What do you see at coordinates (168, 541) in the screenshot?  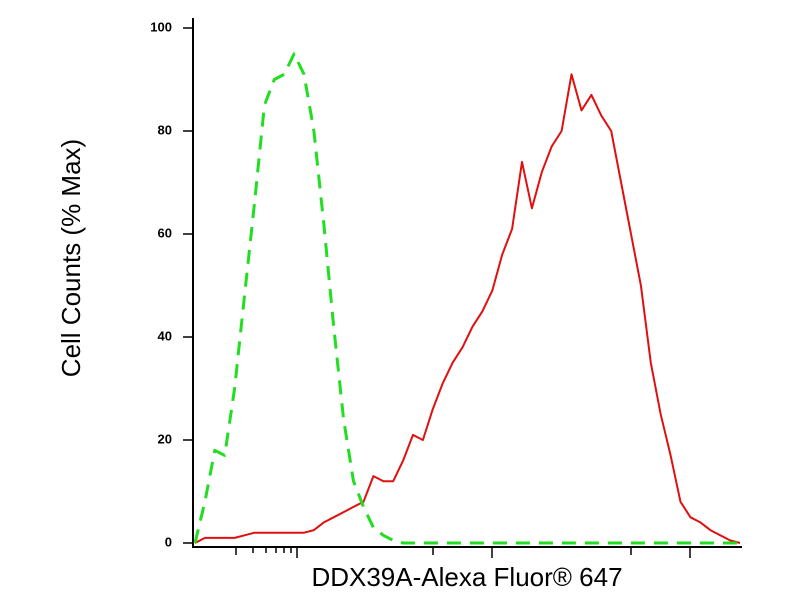 I see `y-tick-label: 0` at bounding box center [168, 541].